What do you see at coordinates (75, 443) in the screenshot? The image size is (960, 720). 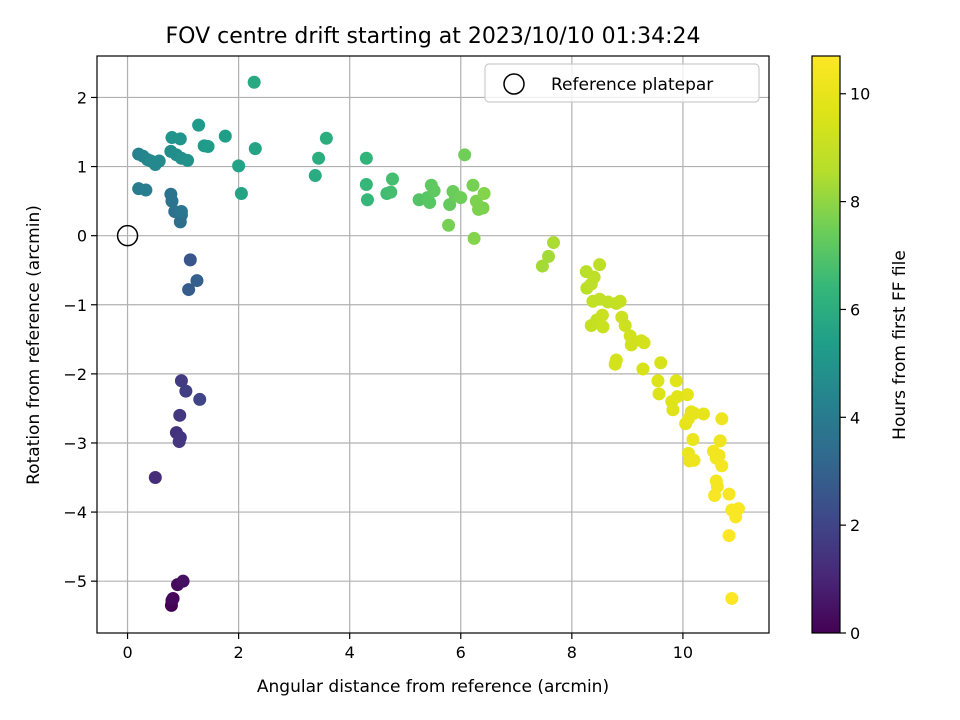 I see `y-tick-label: −3` at bounding box center [75, 443].